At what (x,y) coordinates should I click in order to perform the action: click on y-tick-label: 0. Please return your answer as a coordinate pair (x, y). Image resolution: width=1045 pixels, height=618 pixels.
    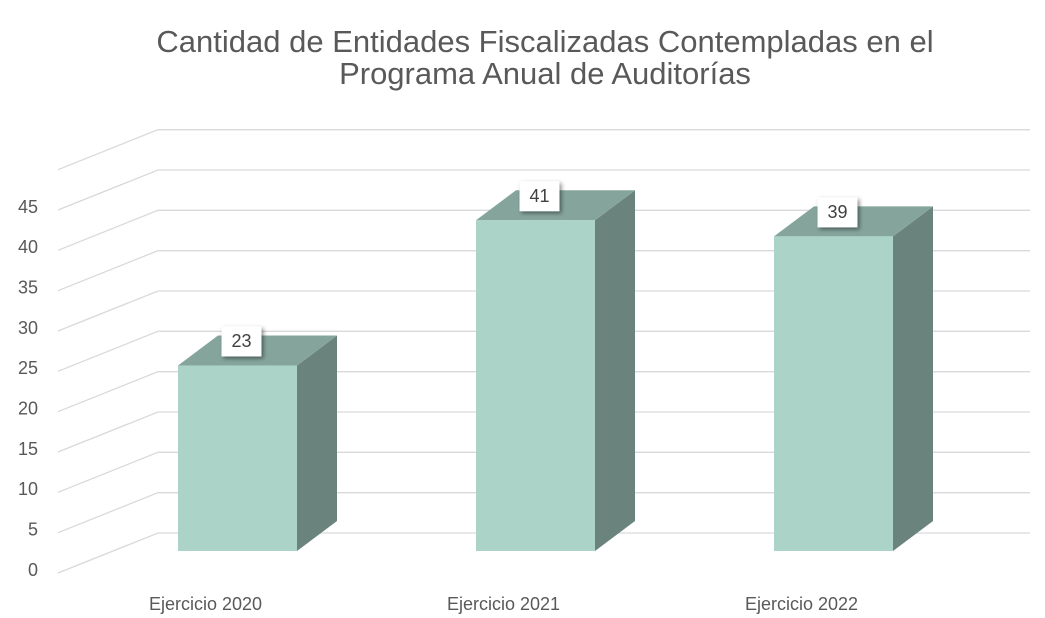
    Looking at the image, I should click on (33, 570).